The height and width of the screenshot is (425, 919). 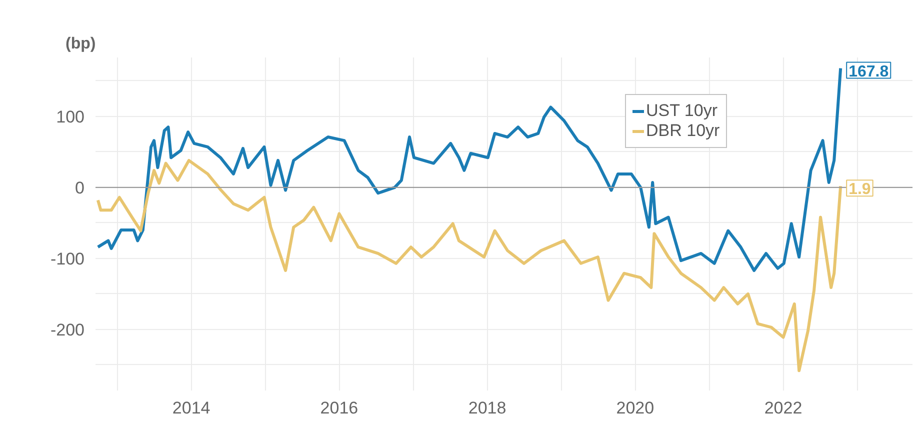 I want to click on x-tick-label: 2018, so click(x=487, y=408).